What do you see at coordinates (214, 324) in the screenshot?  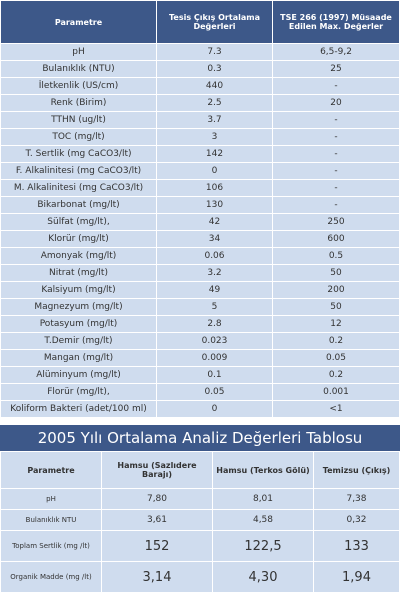 I see `value-cell: 2.8` at bounding box center [214, 324].